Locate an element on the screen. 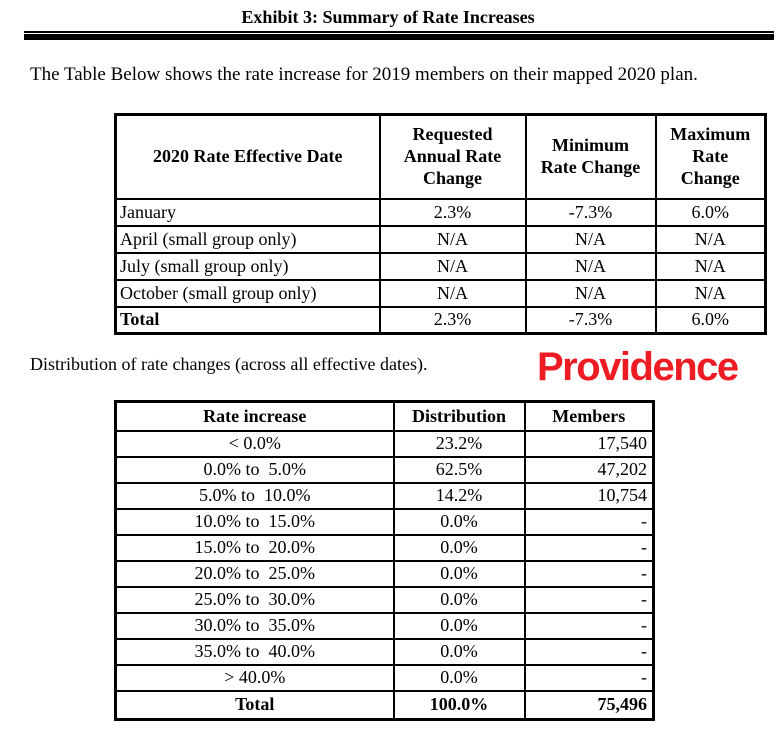 The width and height of the screenshot is (776, 730). cell-distribution: 62.5% is located at coordinates (459, 469).